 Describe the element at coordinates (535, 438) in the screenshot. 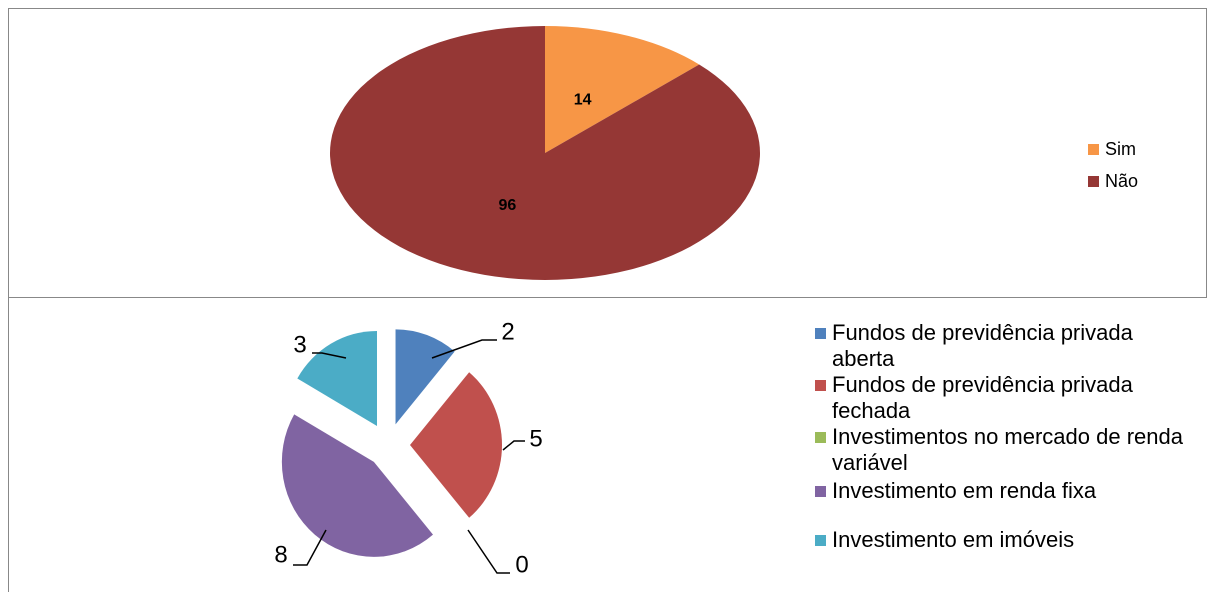

I see `data-label: 5` at that location.